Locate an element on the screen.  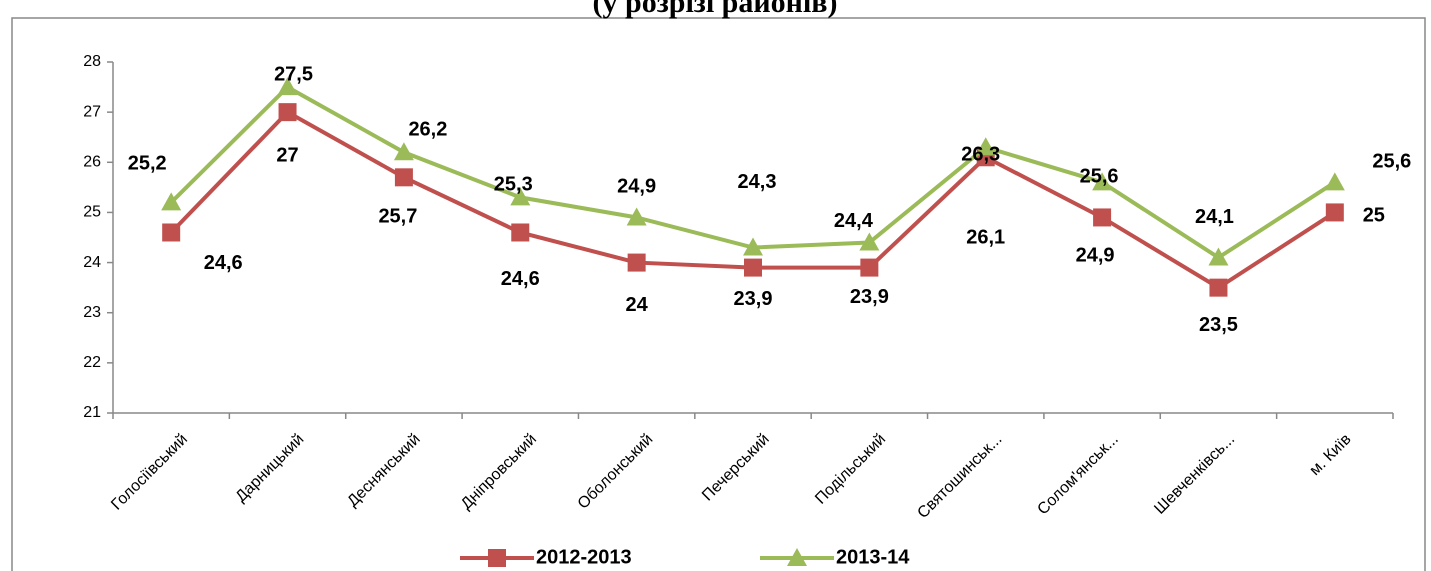
y-tick-label: 27 is located at coordinates (92, 111).